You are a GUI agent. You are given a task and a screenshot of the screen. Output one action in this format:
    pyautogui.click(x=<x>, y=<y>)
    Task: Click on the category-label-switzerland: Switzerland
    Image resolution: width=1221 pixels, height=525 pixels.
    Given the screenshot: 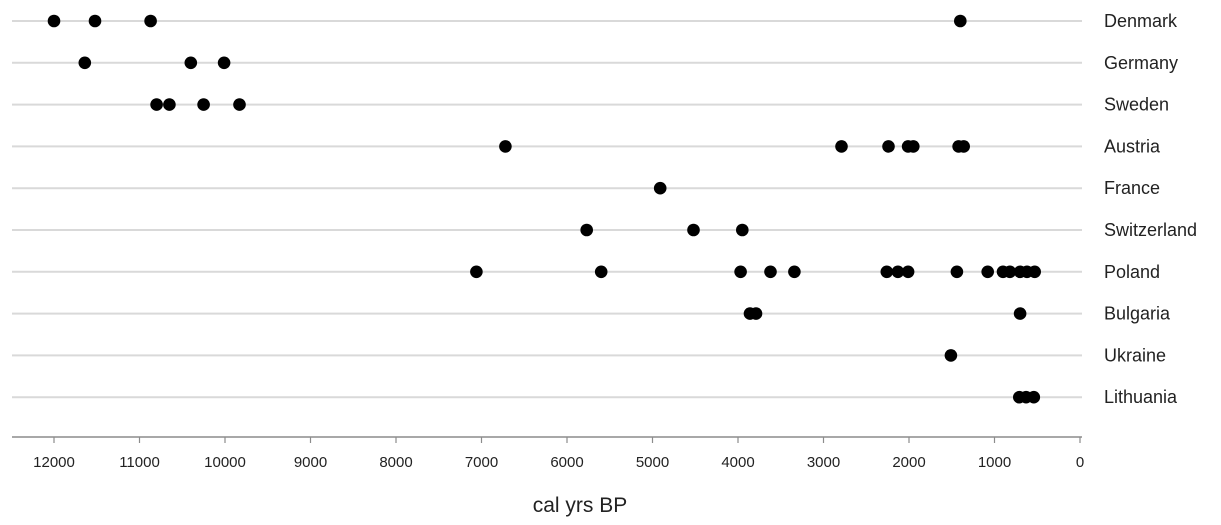 What is the action you would take?
    pyautogui.click(x=1150, y=230)
    